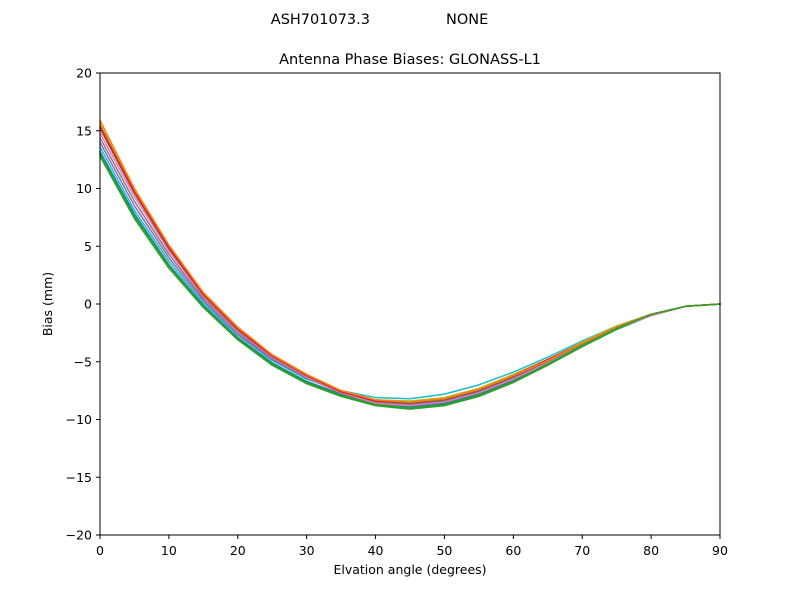 This screenshot has width=800, height=600. I want to click on y-tick-label: 0, so click(88, 304).